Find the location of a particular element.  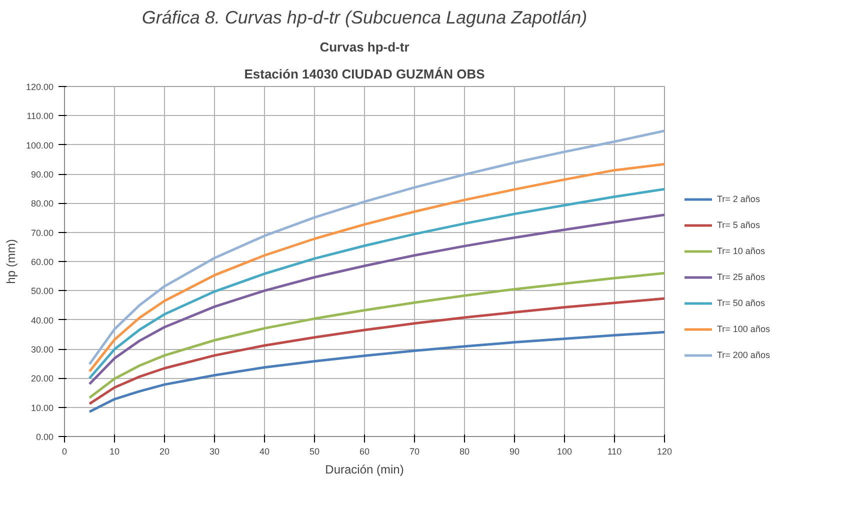

x-tick-label: 10 is located at coordinates (114, 451).